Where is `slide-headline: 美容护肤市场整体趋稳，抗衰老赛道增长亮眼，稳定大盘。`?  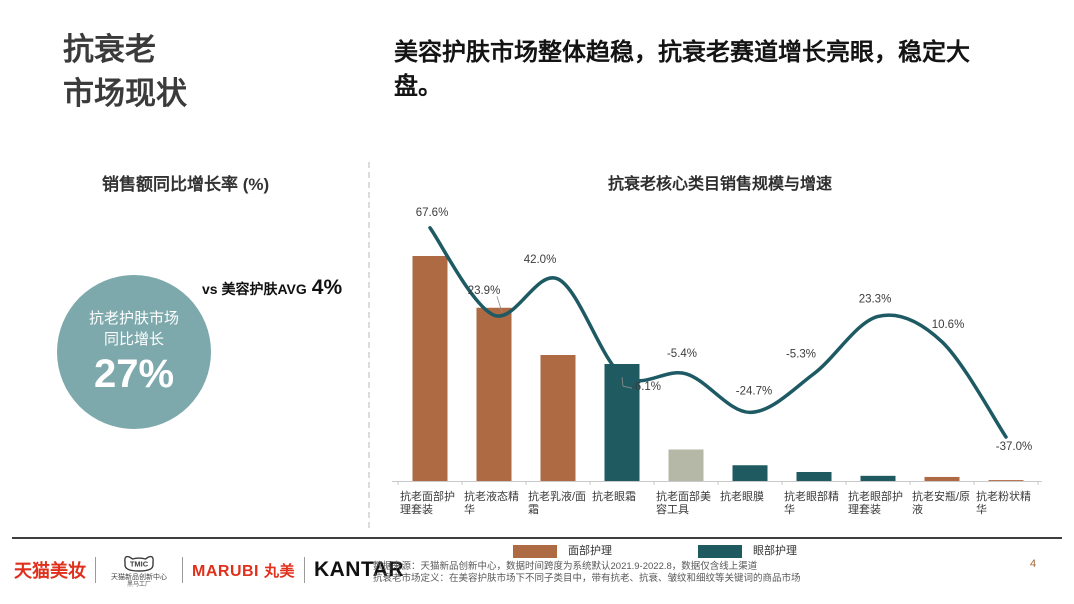
slide-headline: 美容护肤市场整体趋稳，抗衰老赛道增长亮眼，稳定大盘。 is located at coordinates (682, 69).